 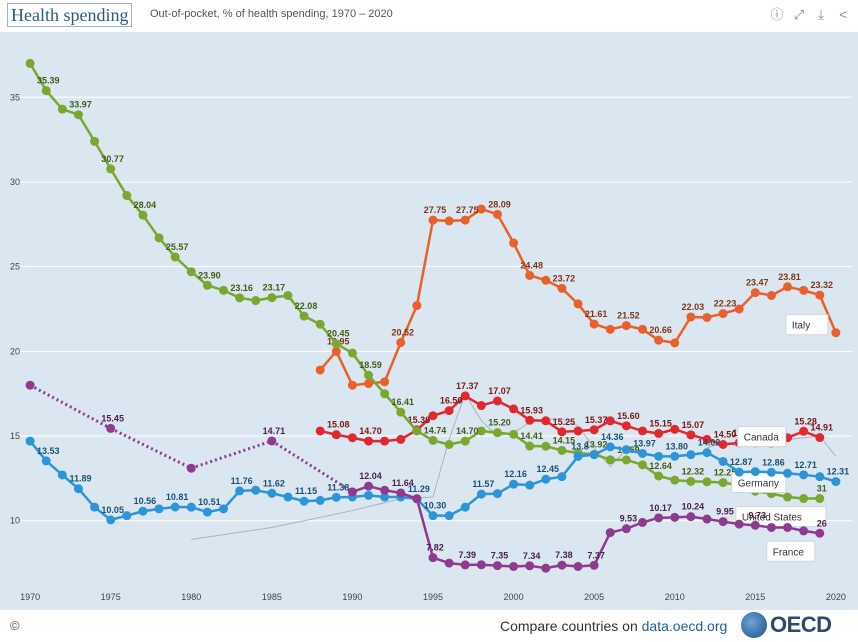 I want to click on toolbar: ⓘ ⤢ ⤓ <, so click(x=810, y=15).